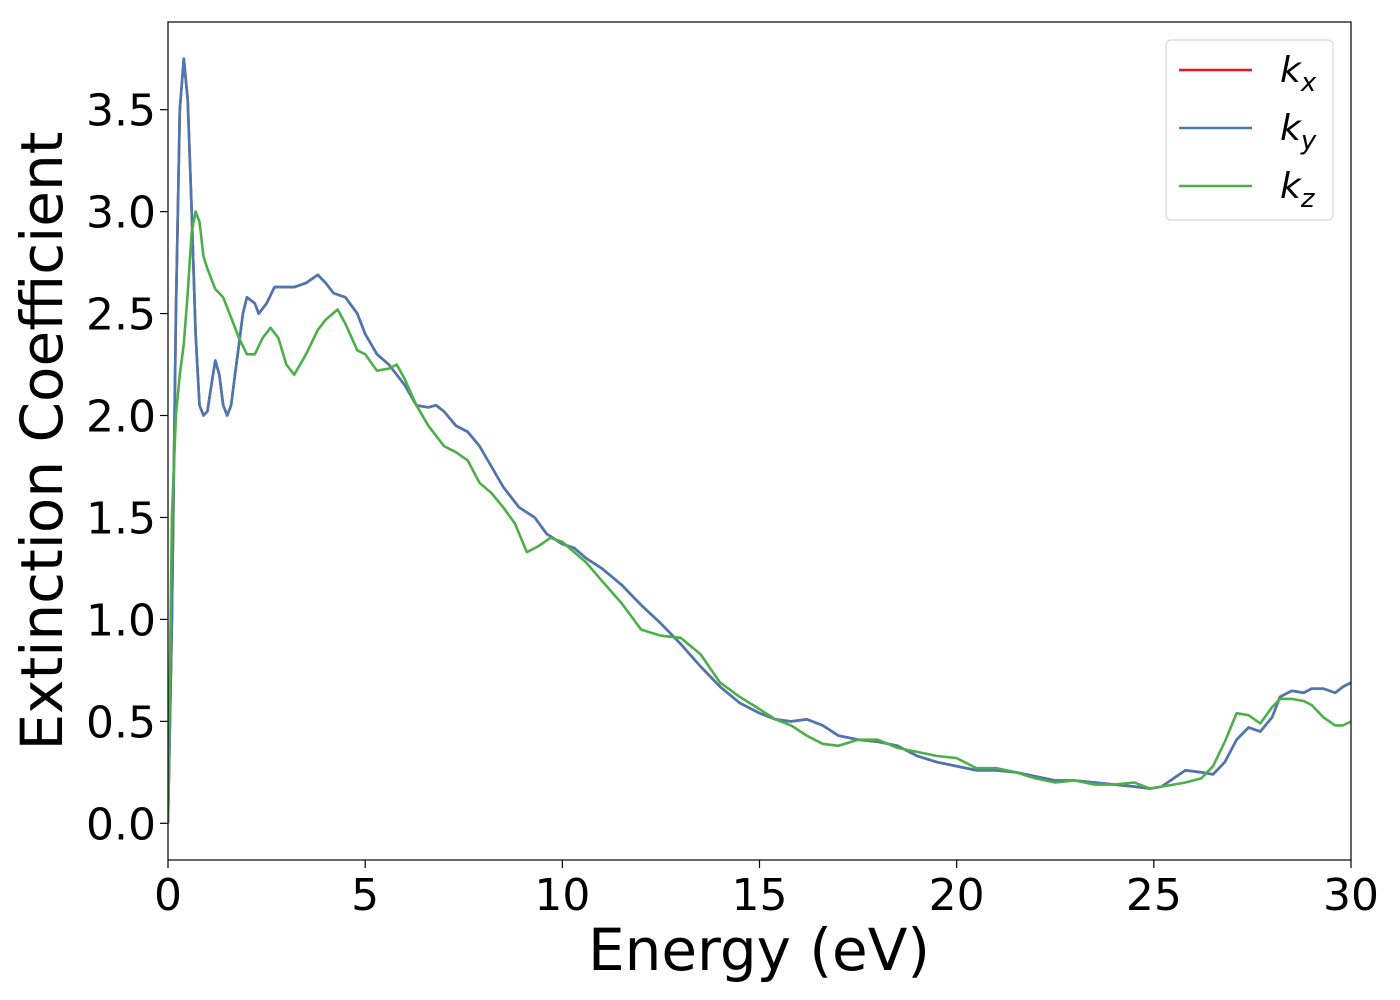 The width and height of the screenshot is (1400, 1000). Describe the element at coordinates (121, 111) in the screenshot. I see `y-tick-label: 3.5` at that location.